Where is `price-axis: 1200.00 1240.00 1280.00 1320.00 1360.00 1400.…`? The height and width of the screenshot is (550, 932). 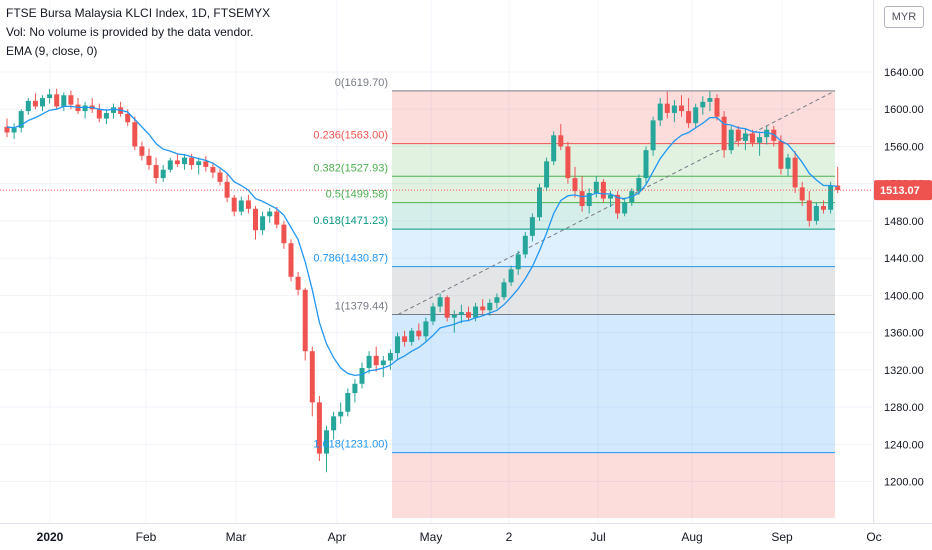
price-axis: 1200.00 1240.00 1280.00 1320.00 1360.00 1400.… is located at coordinates (904, 278).